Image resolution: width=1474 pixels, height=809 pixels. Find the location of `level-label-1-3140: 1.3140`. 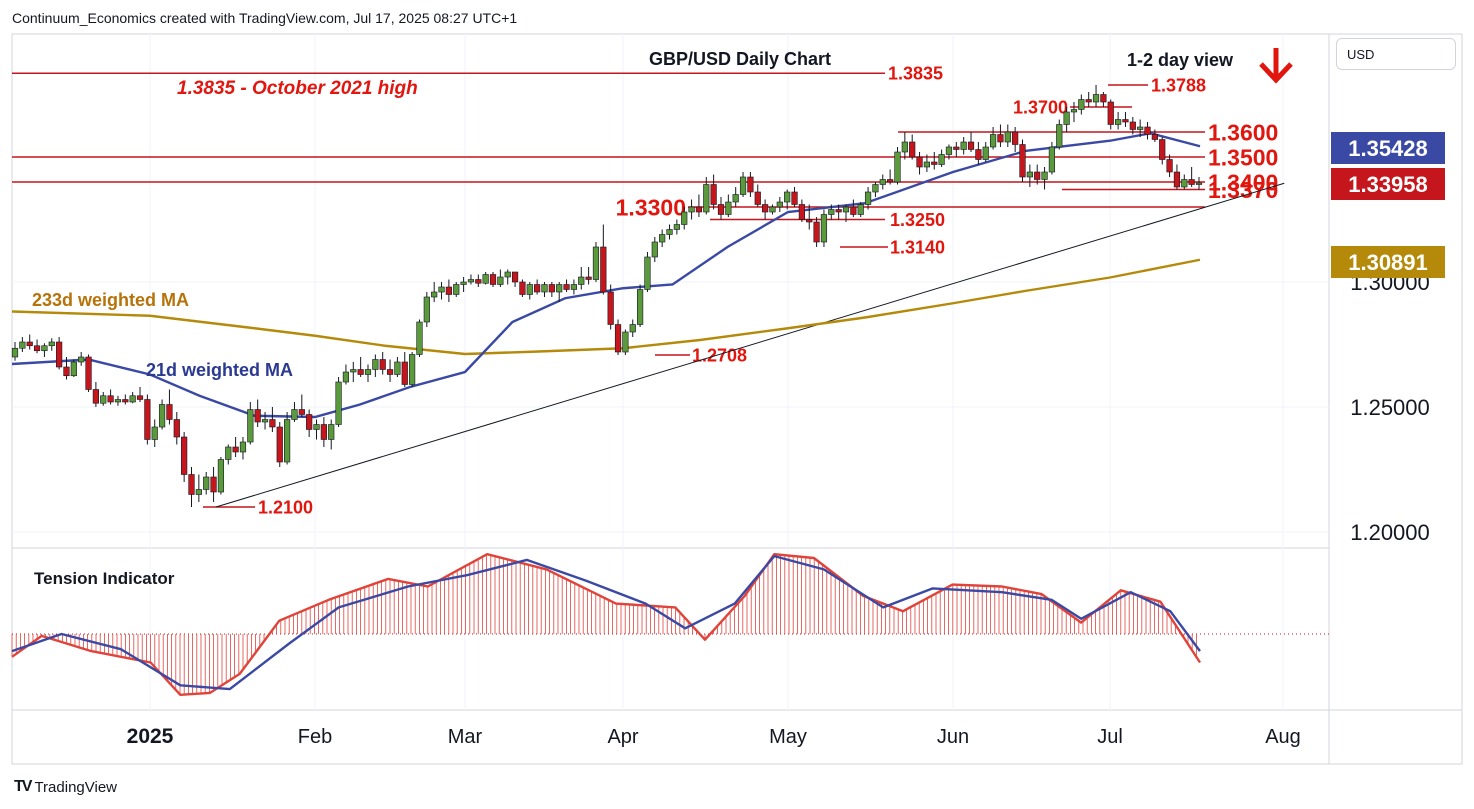

level-label-1-3140: 1.3140 is located at coordinates (917, 247).